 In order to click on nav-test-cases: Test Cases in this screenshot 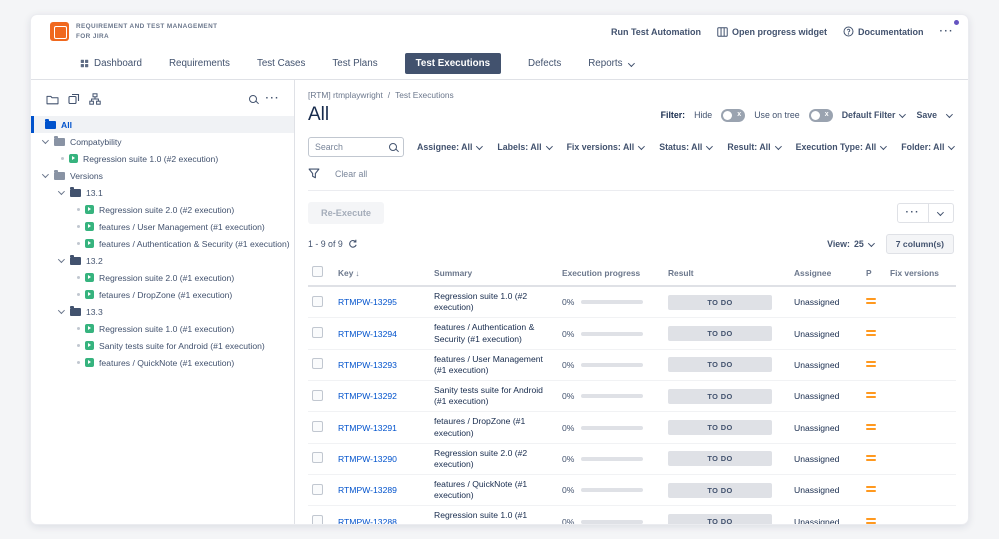, I will do `click(281, 63)`.